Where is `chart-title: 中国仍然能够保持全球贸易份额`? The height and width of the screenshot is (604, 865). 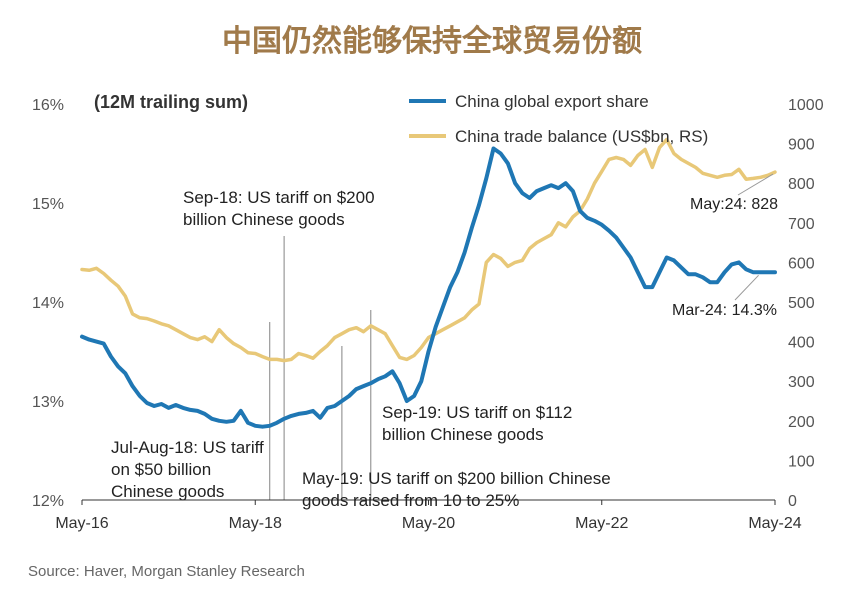
chart-title: 中国仍然能够保持全球贸易份额 is located at coordinates (432, 41).